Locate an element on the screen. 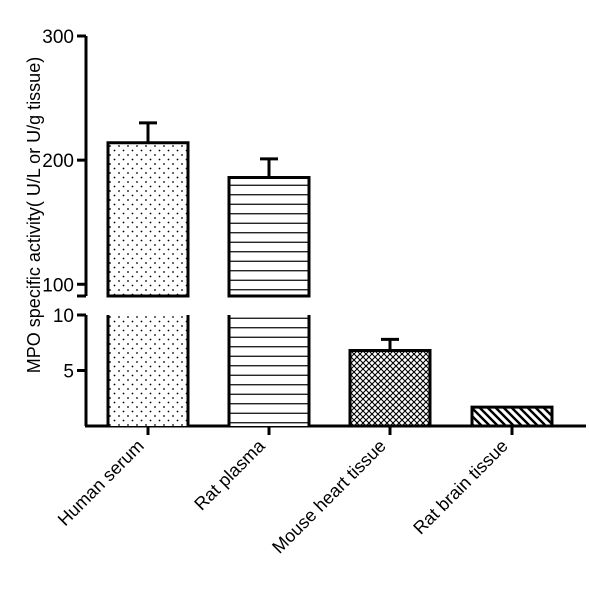 The image size is (589, 595). y-tick-label: 100 is located at coordinates (58, 285).